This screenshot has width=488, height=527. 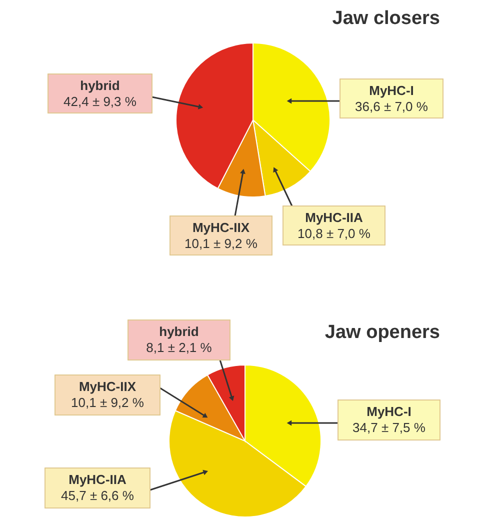 What do you see at coordinates (97, 495) in the screenshot?
I see `data-label: 45,7 ± 6,6 %` at bounding box center [97, 495].